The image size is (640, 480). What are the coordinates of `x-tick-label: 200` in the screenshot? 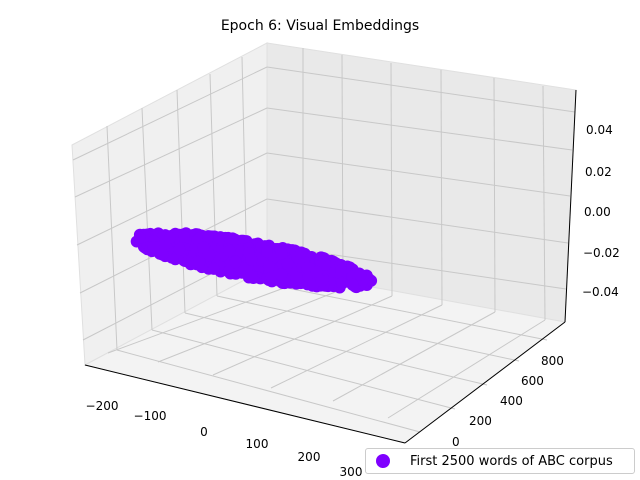 It's located at (309, 457).